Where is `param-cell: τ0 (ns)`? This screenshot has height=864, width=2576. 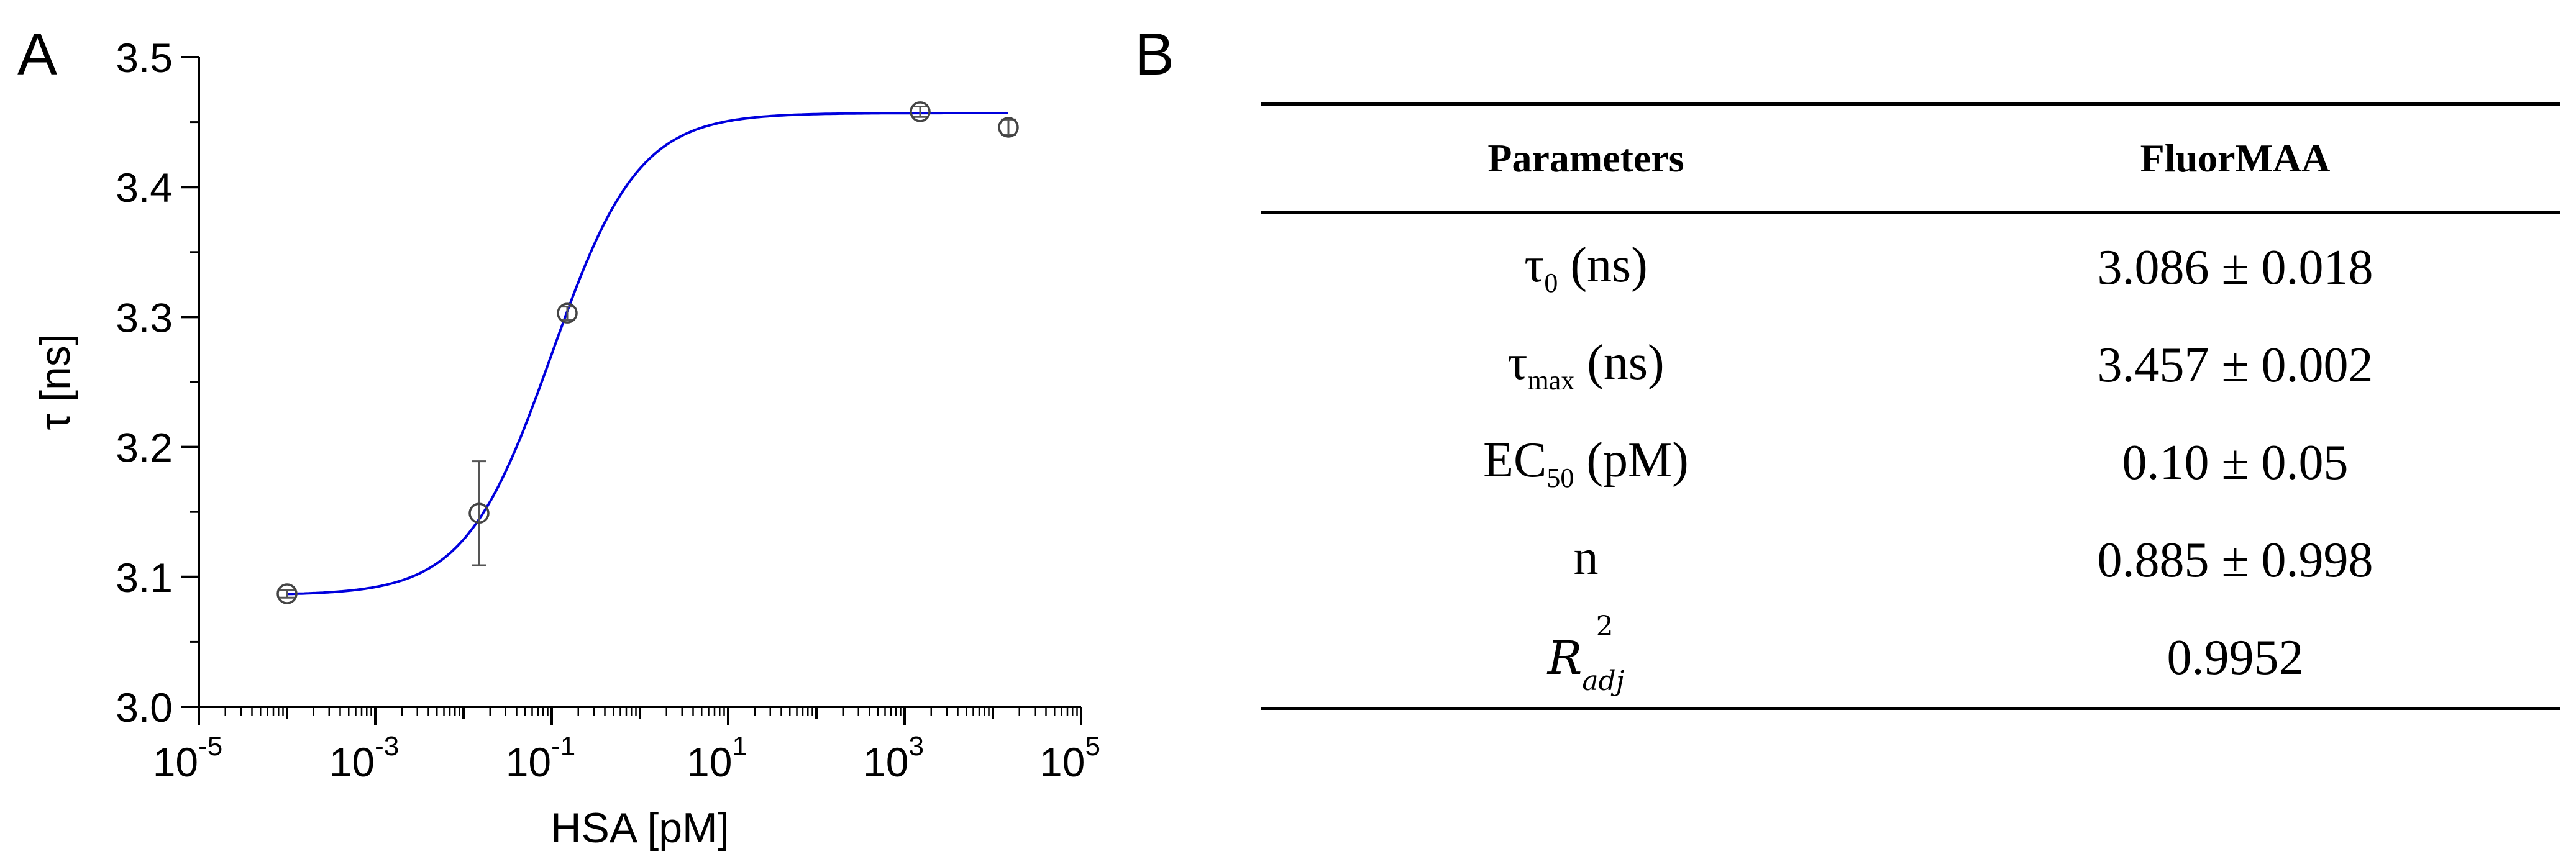
param-cell: τ0 (ns) is located at coordinates (1586, 268).